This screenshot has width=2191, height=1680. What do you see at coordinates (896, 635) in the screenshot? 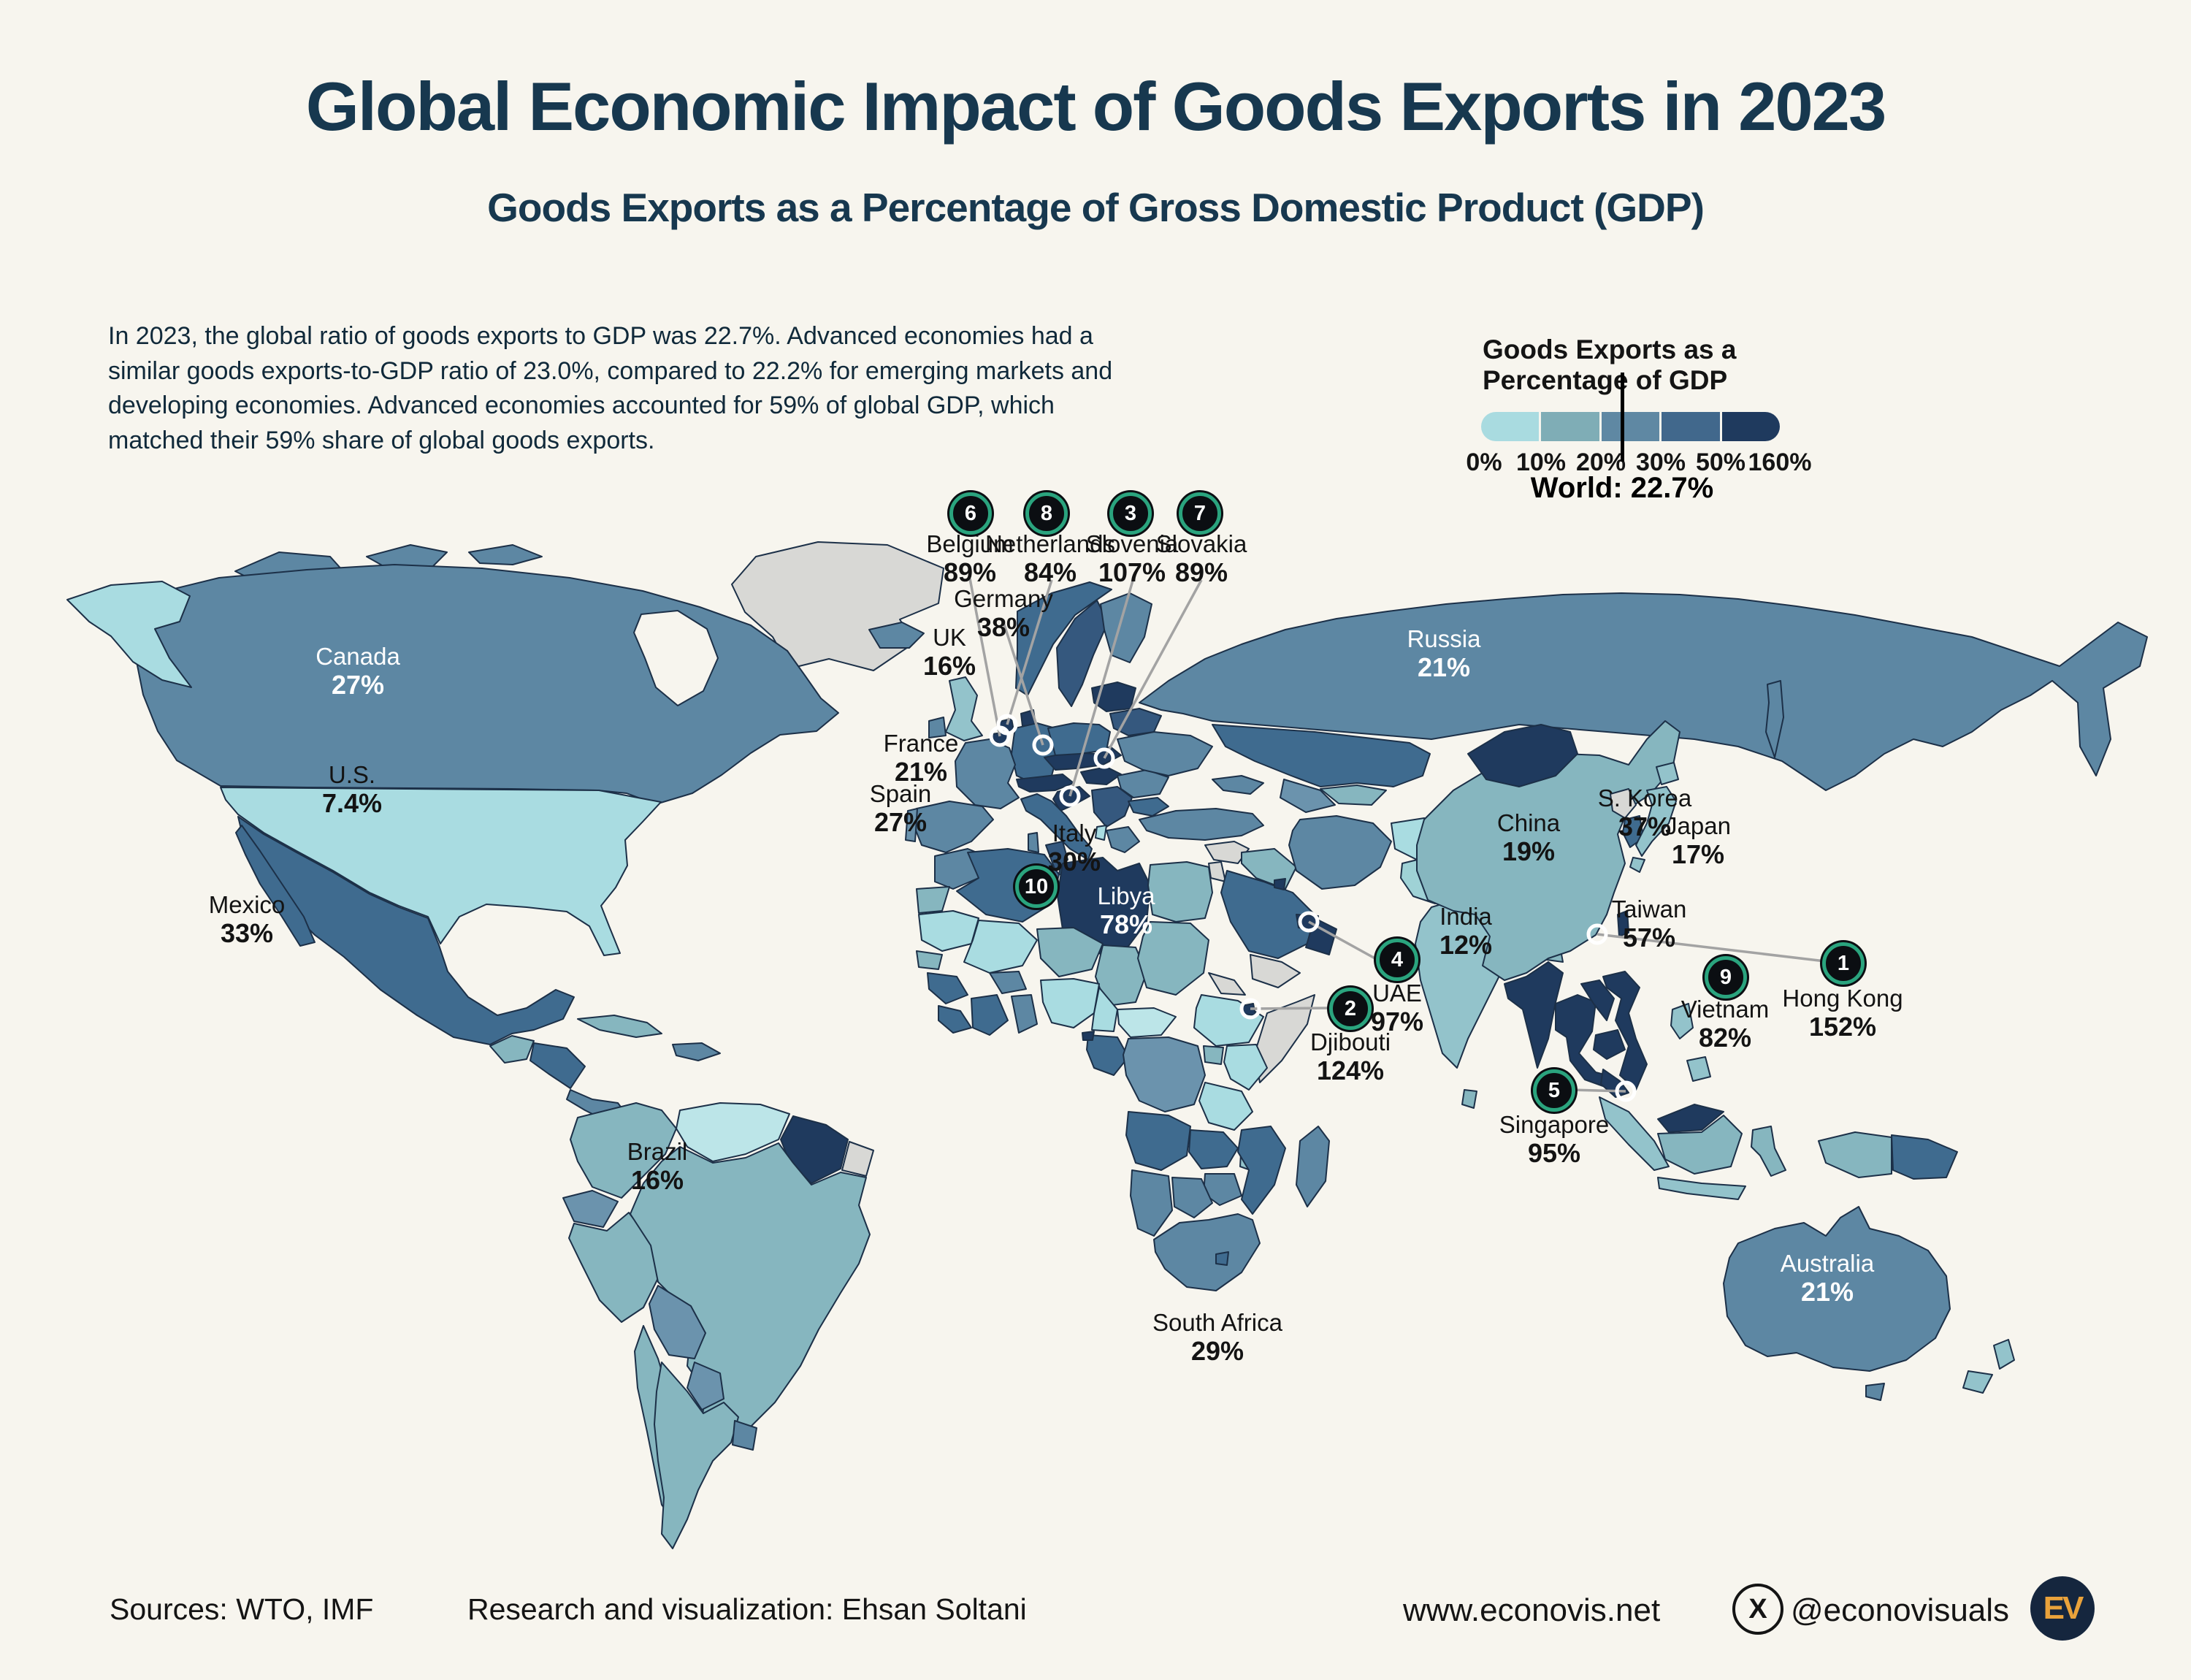
I see `country-iceland` at bounding box center [896, 635].